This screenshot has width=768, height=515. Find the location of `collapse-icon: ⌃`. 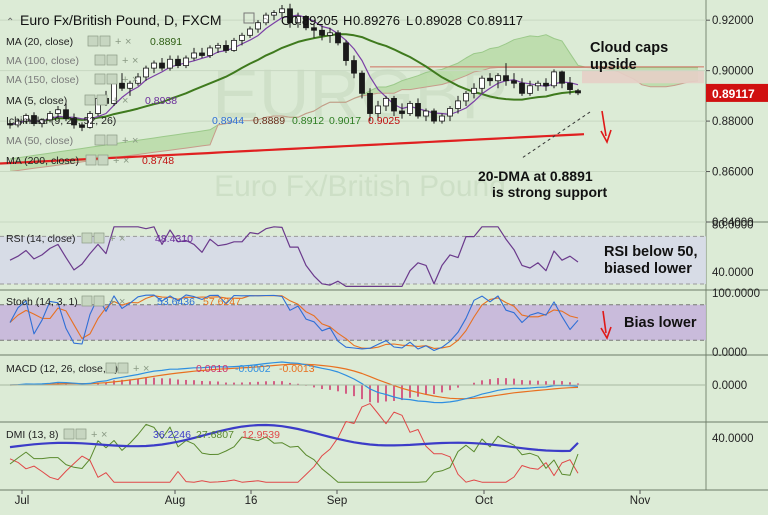

collapse-icon: ⌃ is located at coordinates (10, 22).